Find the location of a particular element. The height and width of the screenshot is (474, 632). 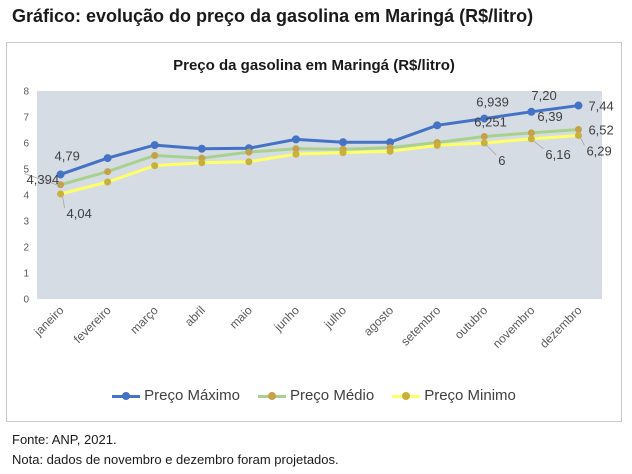

x-tick-label: junho is located at coordinates (287, 319).